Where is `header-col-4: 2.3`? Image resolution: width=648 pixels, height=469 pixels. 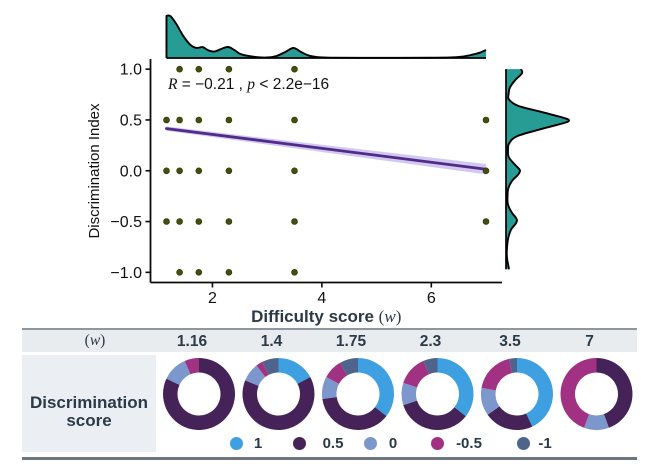 header-col-4: 2.3 is located at coordinates (430, 341).